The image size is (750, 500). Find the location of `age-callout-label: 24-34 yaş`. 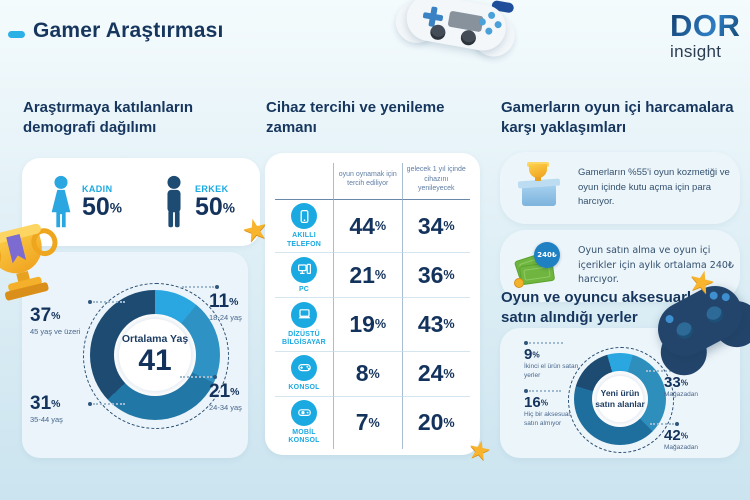

age-callout-label: 24-34 yaş is located at coordinates (225, 407).